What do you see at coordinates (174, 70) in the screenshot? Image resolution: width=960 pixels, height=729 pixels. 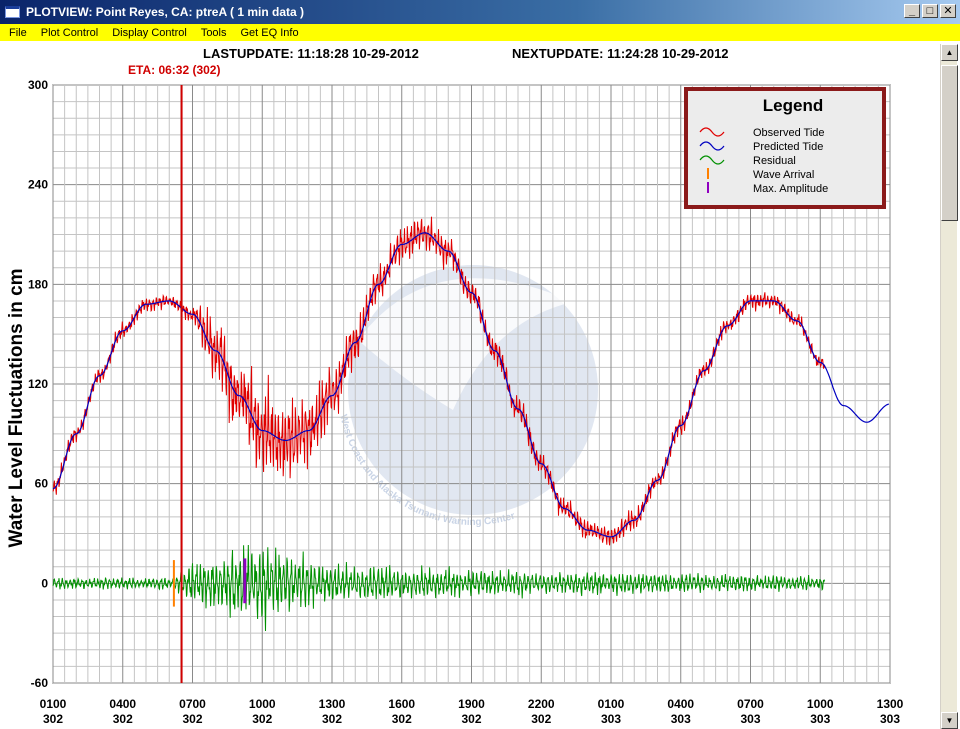 I see `eta-label: ETA: 06:32 (302)` at bounding box center [174, 70].